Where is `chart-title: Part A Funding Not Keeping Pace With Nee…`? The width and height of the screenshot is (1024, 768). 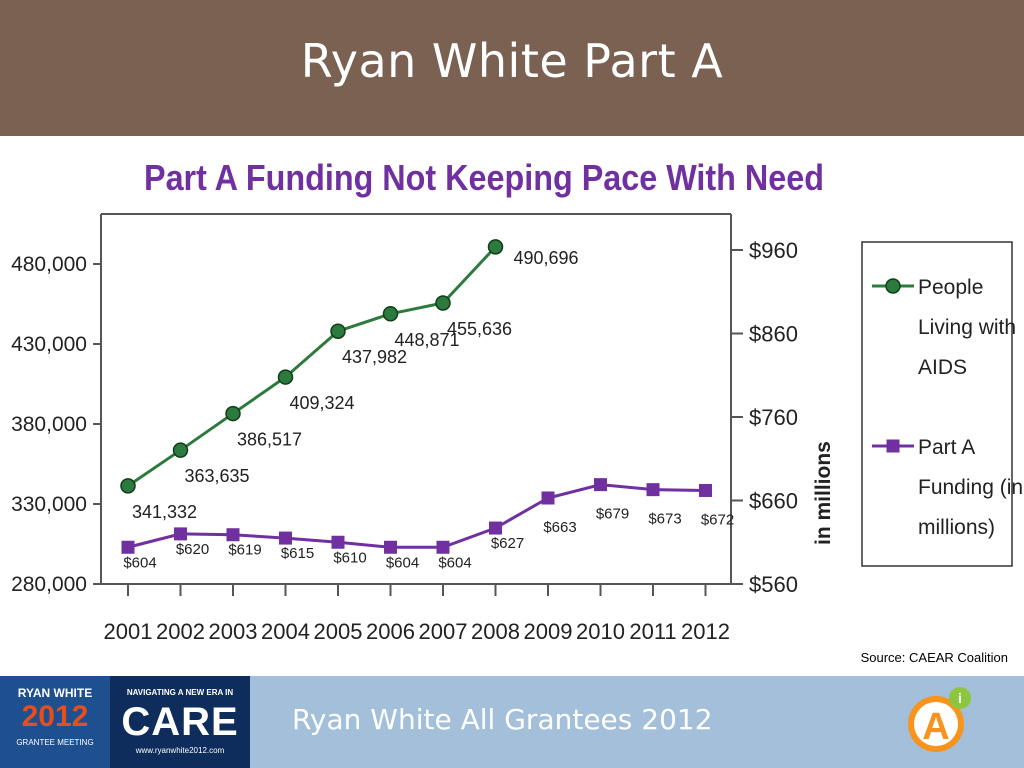 chart-title: Part A Funding Not Keeping Pace With Nee… is located at coordinates (484, 177).